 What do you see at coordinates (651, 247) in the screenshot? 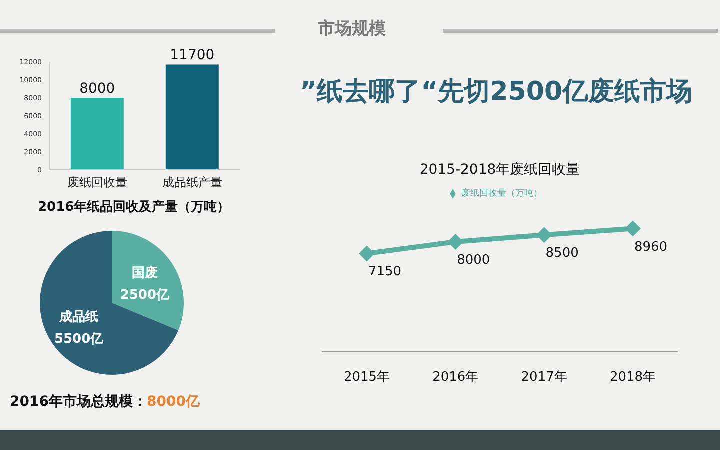
I see `data-label: 8960` at bounding box center [651, 247].